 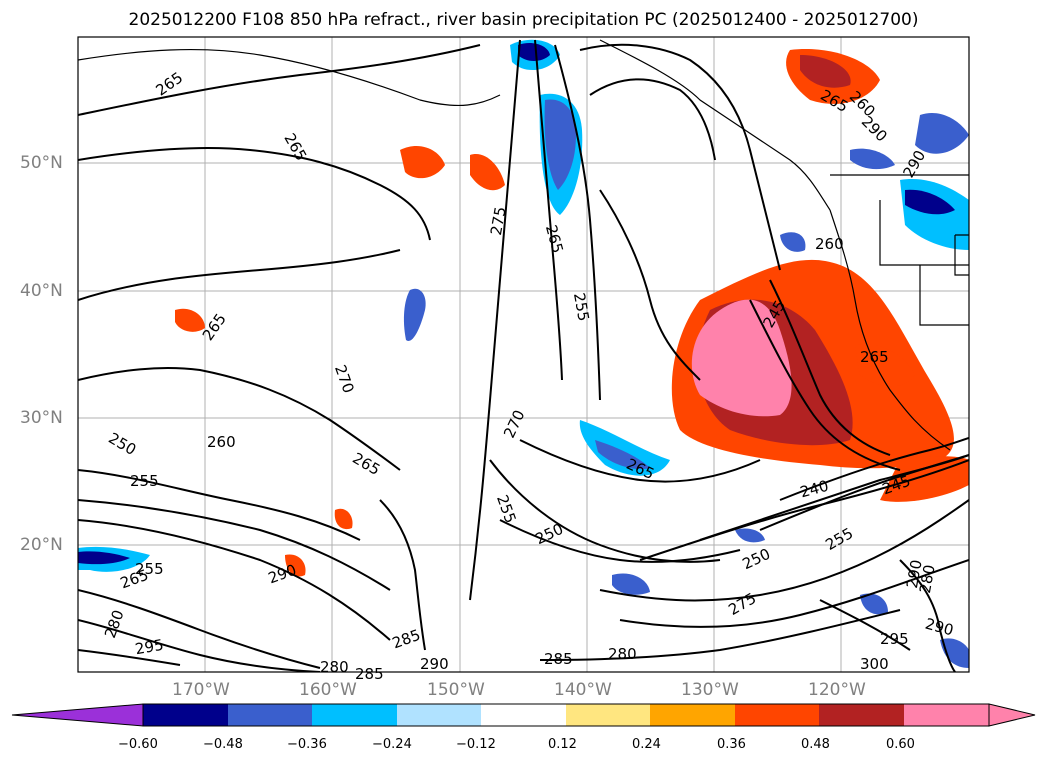 What do you see at coordinates (223, 744) in the screenshot?
I see `colorbar-tick: −0.48` at bounding box center [223, 744].